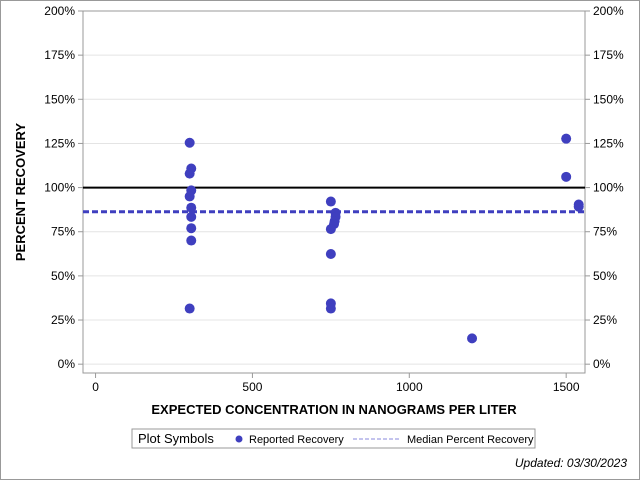 This screenshot has height=480, width=640. What do you see at coordinates (59, 55) in the screenshot?
I see `y-tick-label-left: 175%` at bounding box center [59, 55].